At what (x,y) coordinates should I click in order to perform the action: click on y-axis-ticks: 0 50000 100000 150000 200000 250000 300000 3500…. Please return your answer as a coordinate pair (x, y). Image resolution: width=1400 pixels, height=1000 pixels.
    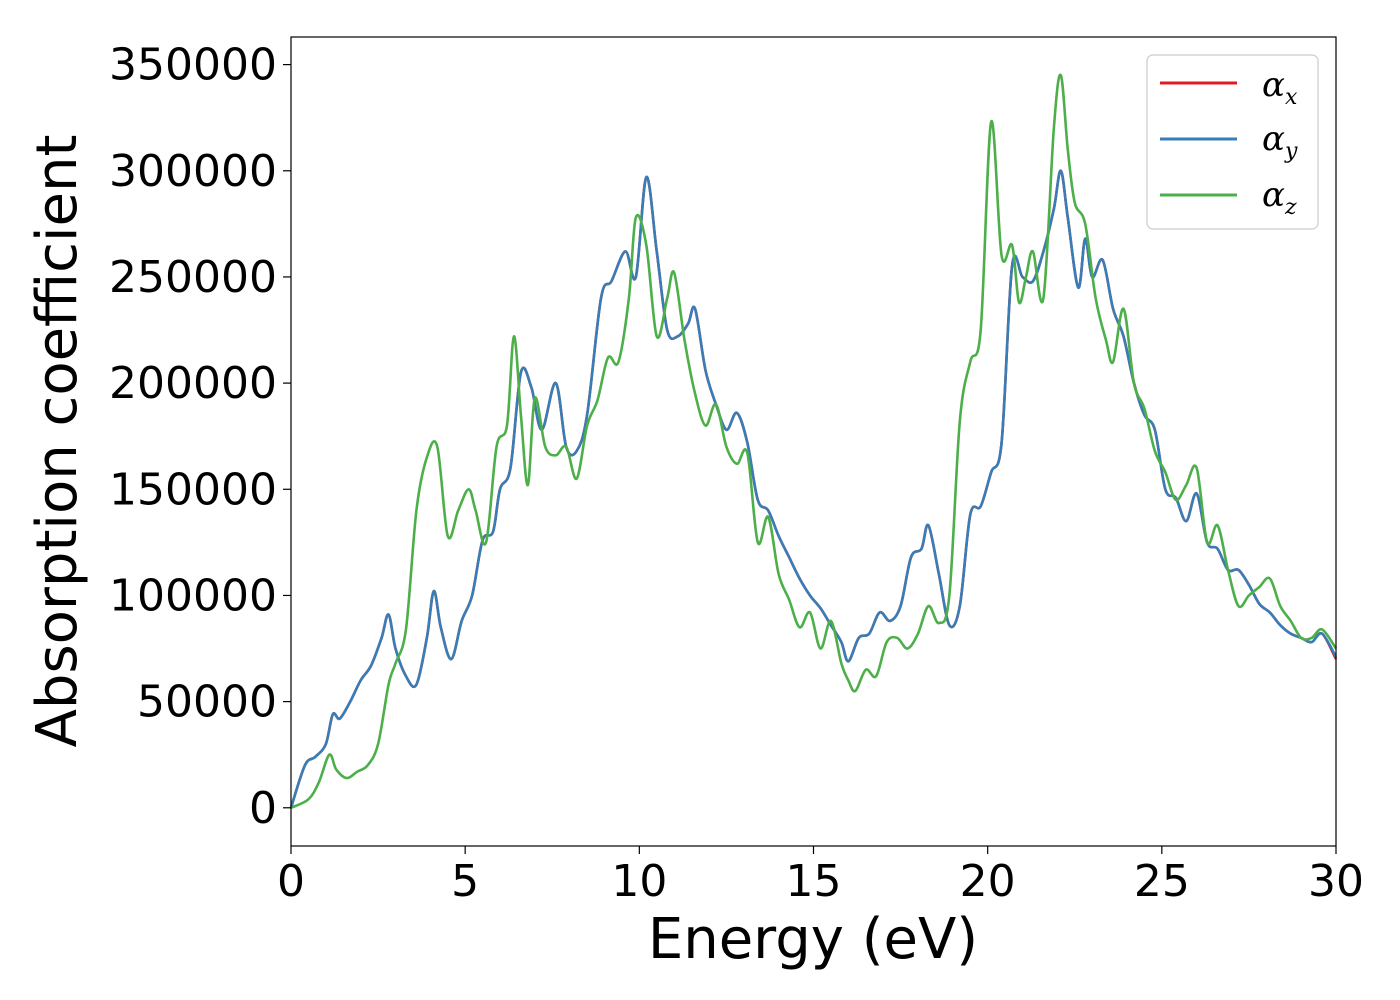
    Looking at the image, I should click on (200, 437).